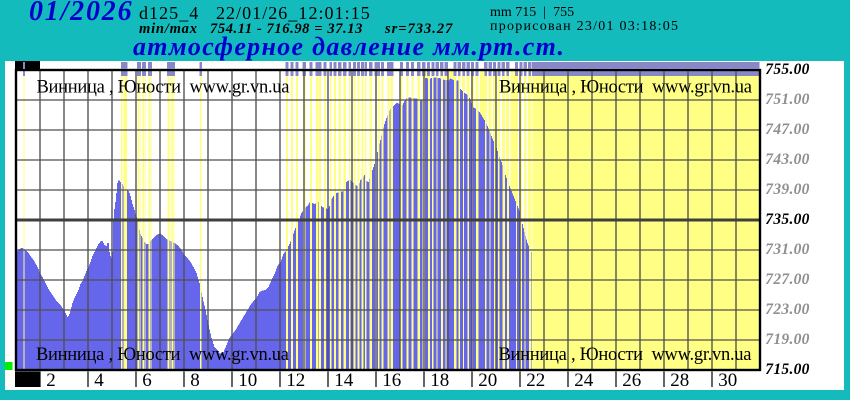 This screenshot has height=400, width=850. What do you see at coordinates (631, 380) in the screenshot?
I see `svg-text: 26` at bounding box center [631, 380].